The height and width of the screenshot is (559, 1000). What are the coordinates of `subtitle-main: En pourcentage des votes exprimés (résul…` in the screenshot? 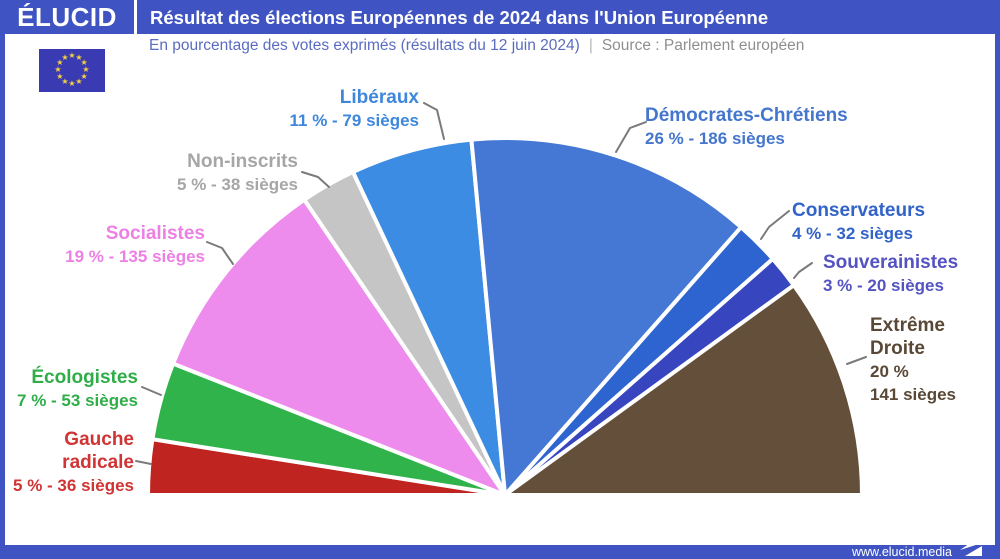 It's located at (364, 45).